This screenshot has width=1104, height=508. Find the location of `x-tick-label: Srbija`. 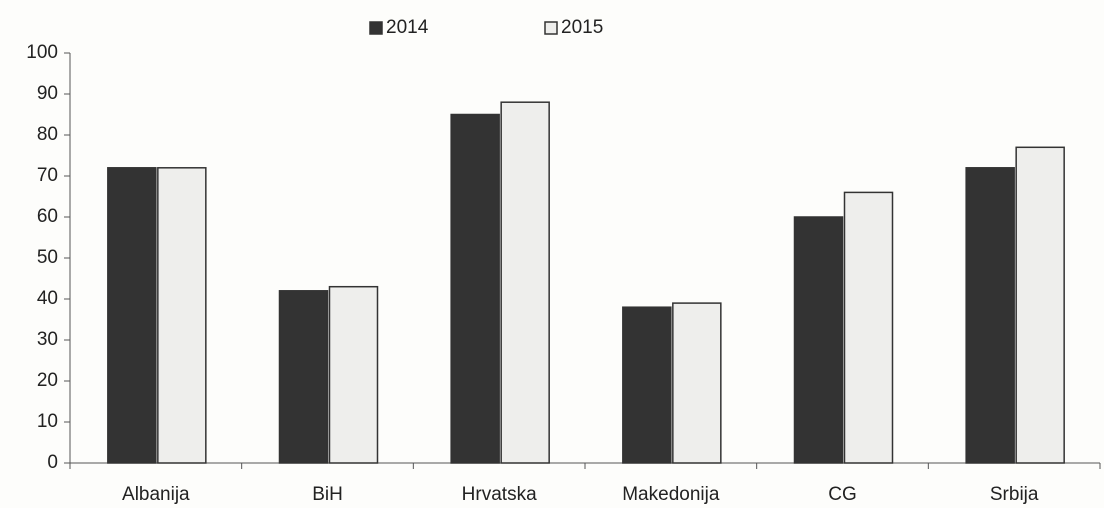

x-tick-label: Srbija is located at coordinates (1014, 494).